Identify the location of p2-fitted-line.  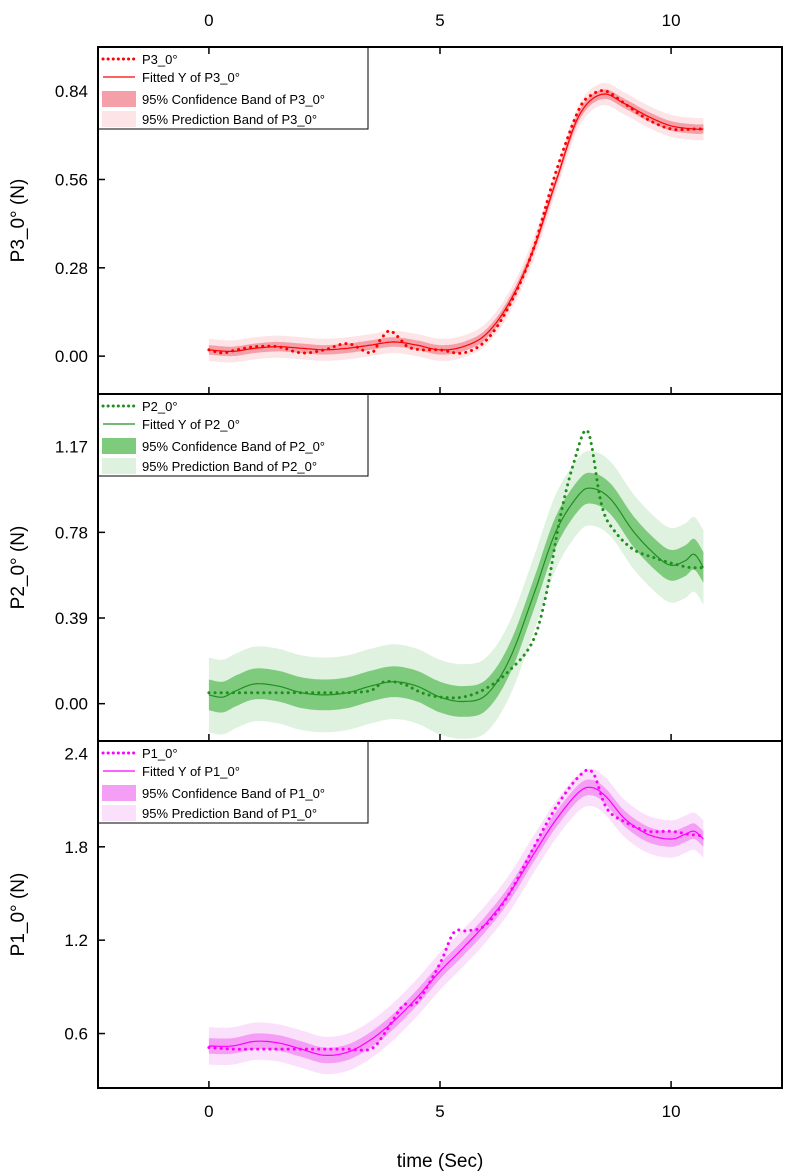
(456, 595).